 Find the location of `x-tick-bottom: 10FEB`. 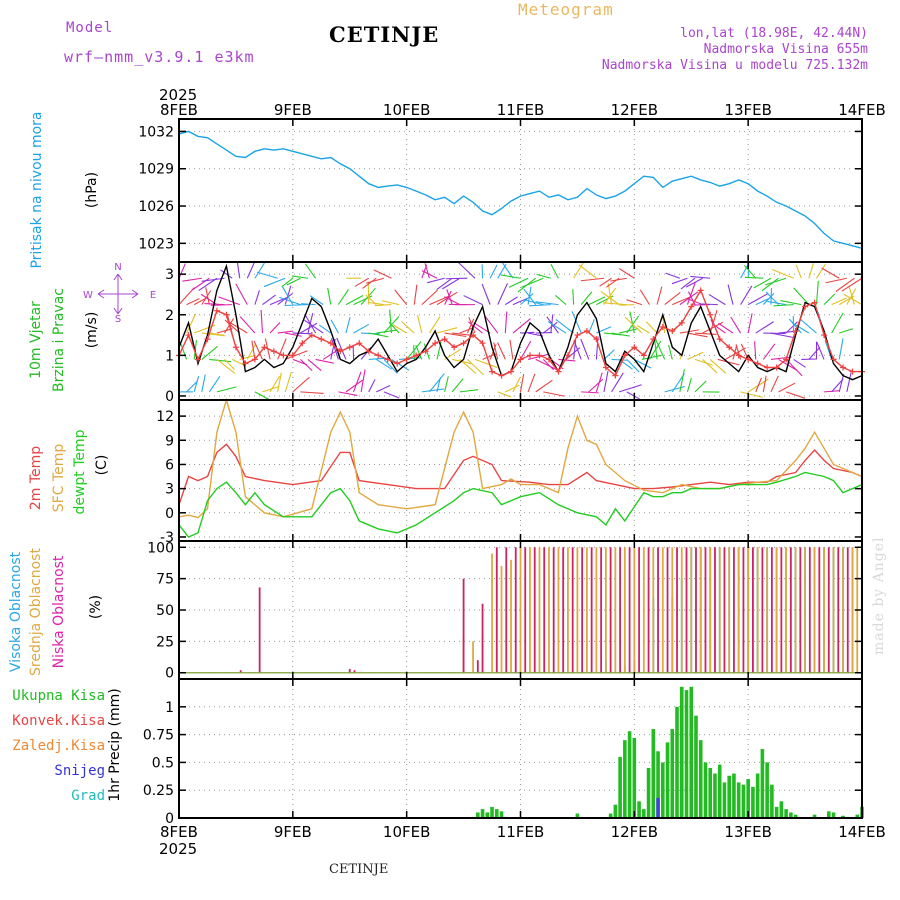

x-tick-bottom: 10FEB is located at coordinates (406, 832).